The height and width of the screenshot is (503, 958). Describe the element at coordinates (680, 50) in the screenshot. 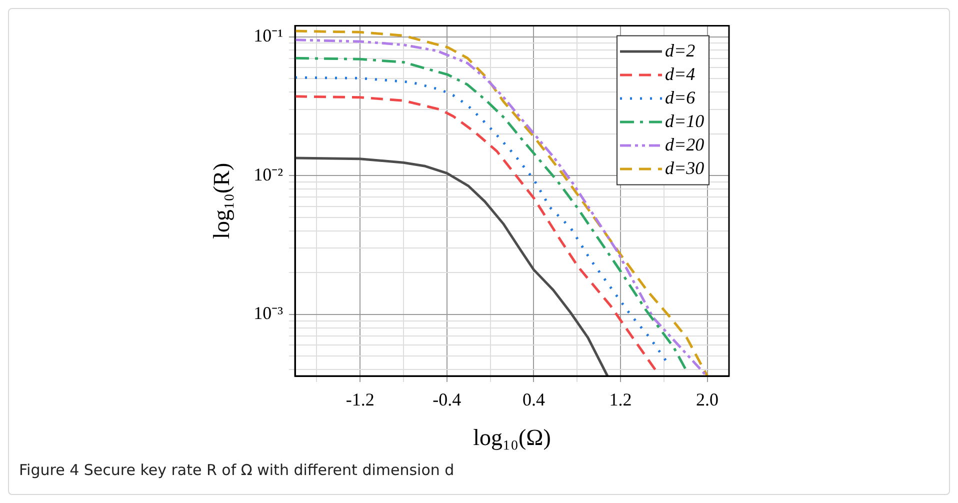

I see `legend-label: d=2` at that location.